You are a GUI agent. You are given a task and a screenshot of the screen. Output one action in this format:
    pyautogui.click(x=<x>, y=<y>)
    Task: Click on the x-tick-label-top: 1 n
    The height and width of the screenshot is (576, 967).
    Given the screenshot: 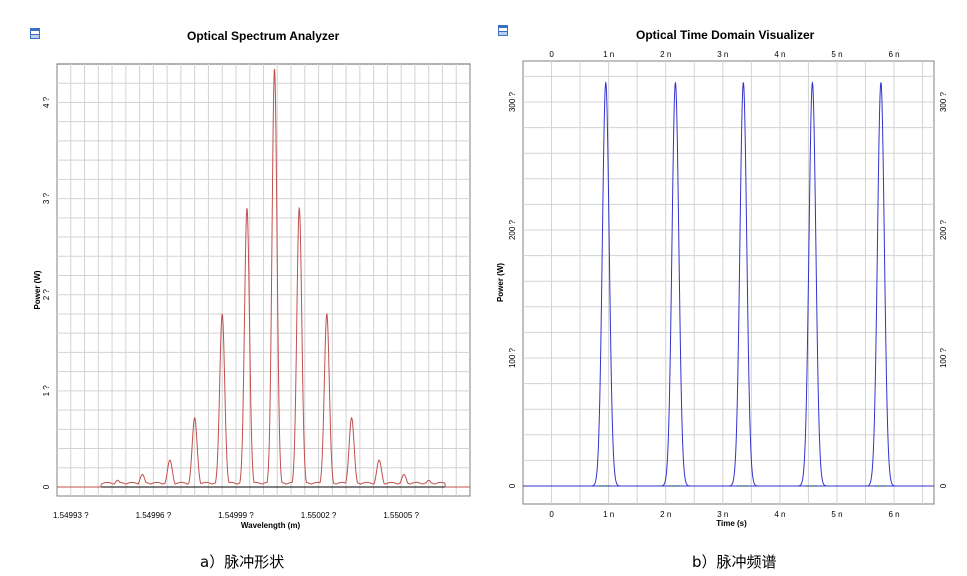 What is the action you would take?
    pyautogui.click(x=608, y=54)
    